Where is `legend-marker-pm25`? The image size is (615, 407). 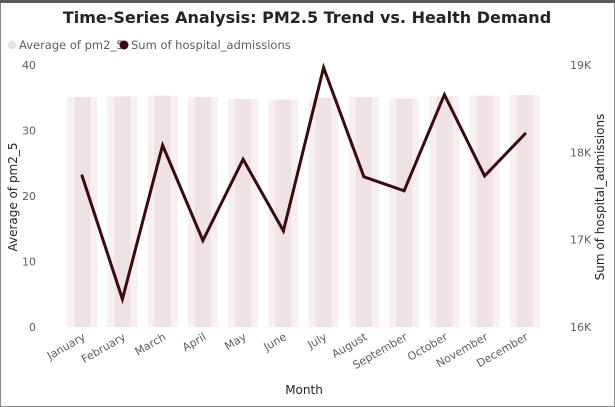 legend-marker-pm25 is located at coordinates (12, 45).